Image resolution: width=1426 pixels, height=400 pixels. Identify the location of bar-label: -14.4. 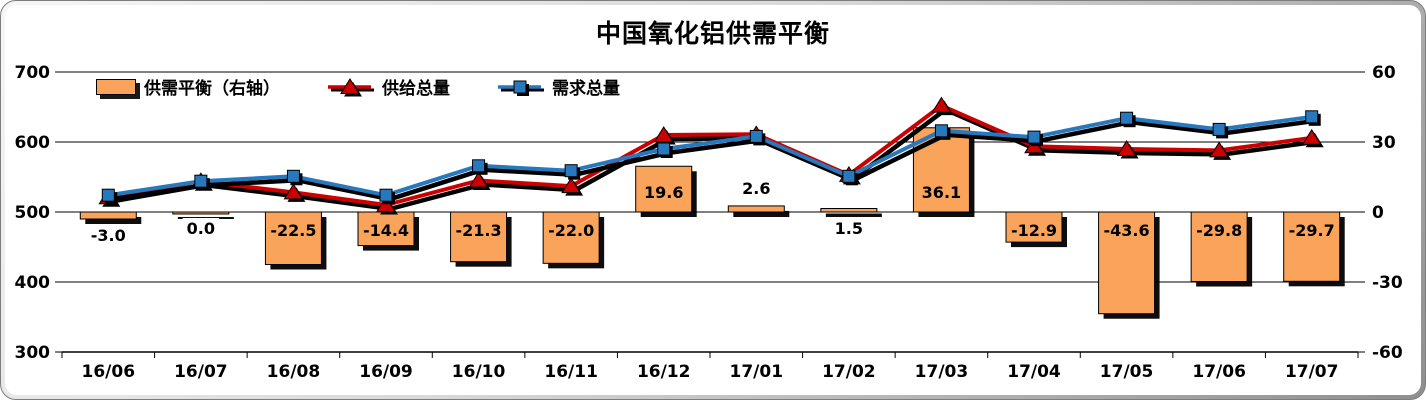
(386, 230).